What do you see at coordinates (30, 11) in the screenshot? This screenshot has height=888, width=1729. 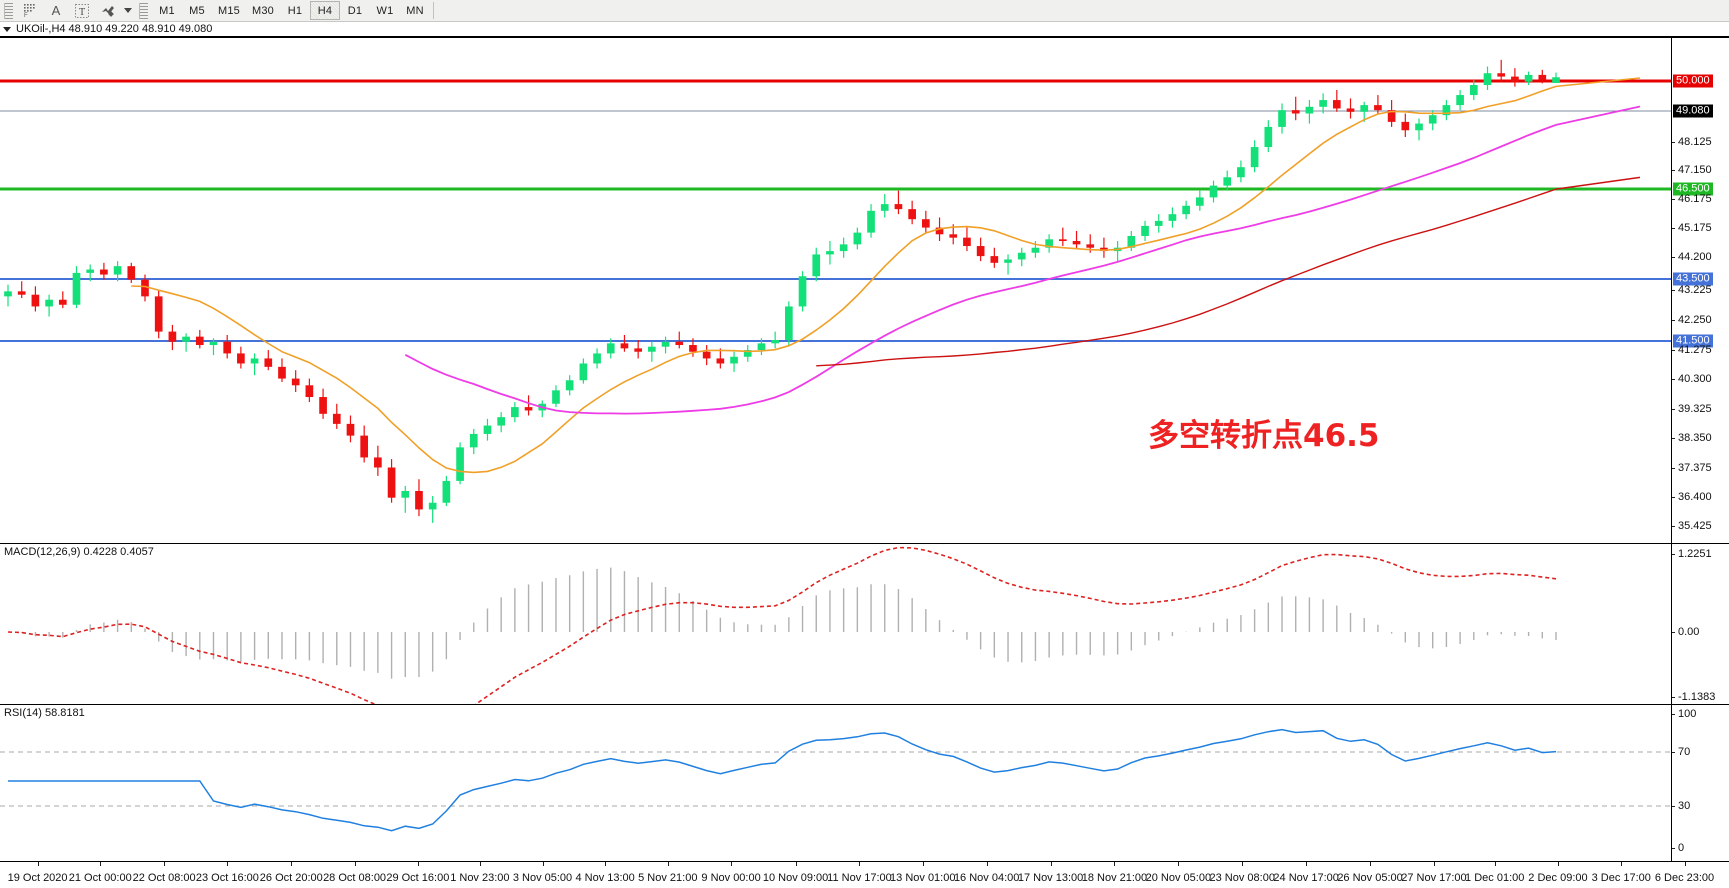 I see `grid-properties-icon: F` at bounding box center [30, 11].